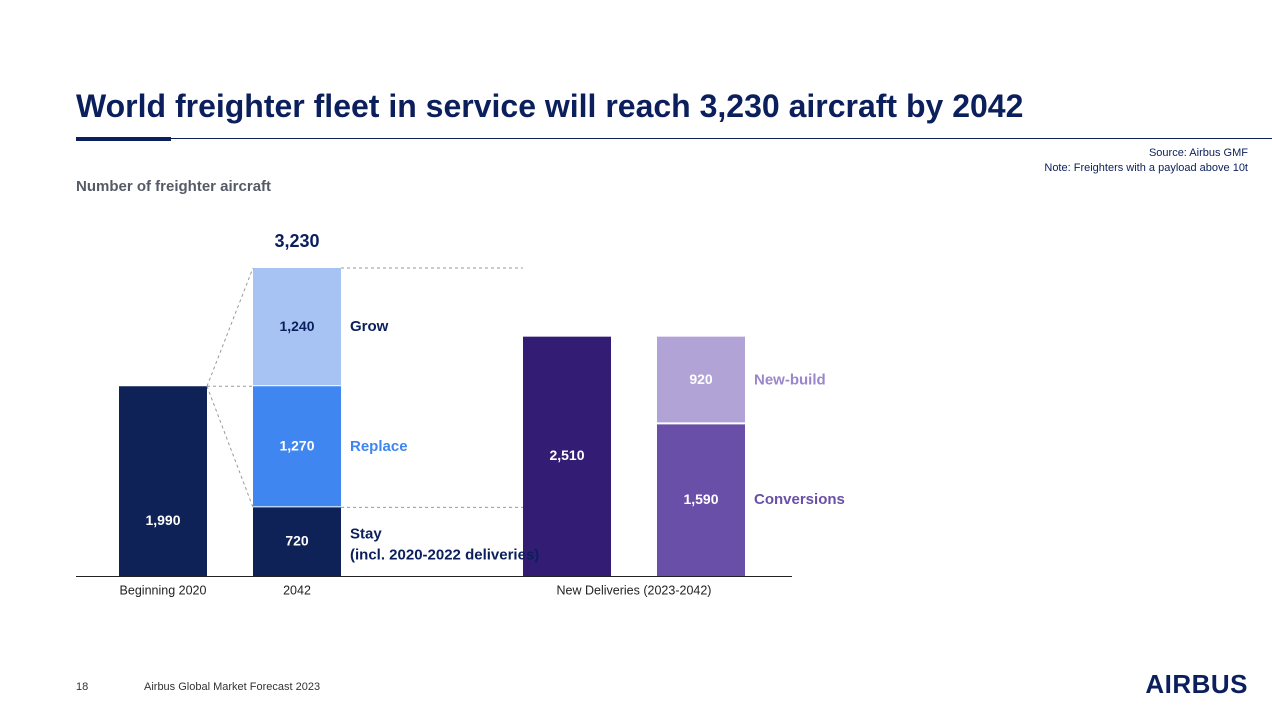 The height and width of the screenshot is (710, 1272). What do you see at coordinates (174, 186) in the screenshot?
I see `chart-subtitle: Number of freighter aircraft` at bounding box center [174, 186].